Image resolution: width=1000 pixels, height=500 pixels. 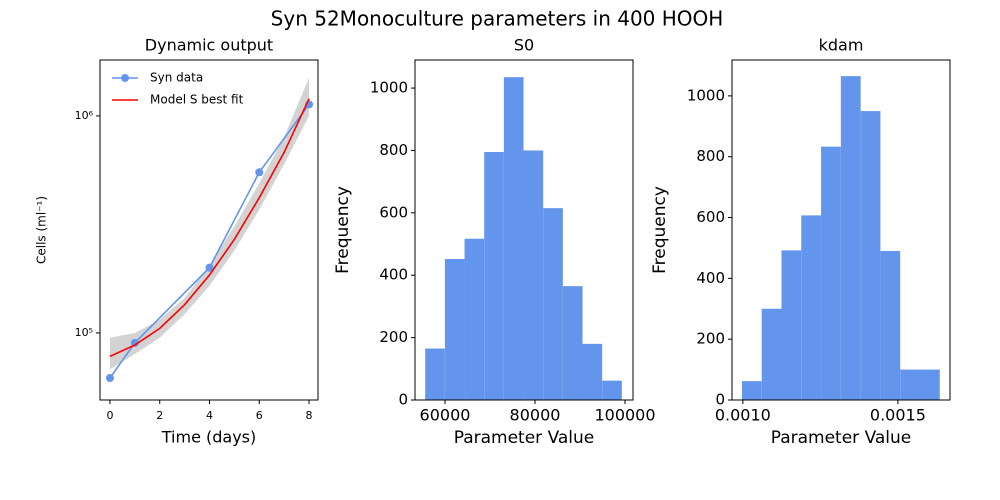 I want to click on legend-label: Syn data, so click(x=176, y=78).